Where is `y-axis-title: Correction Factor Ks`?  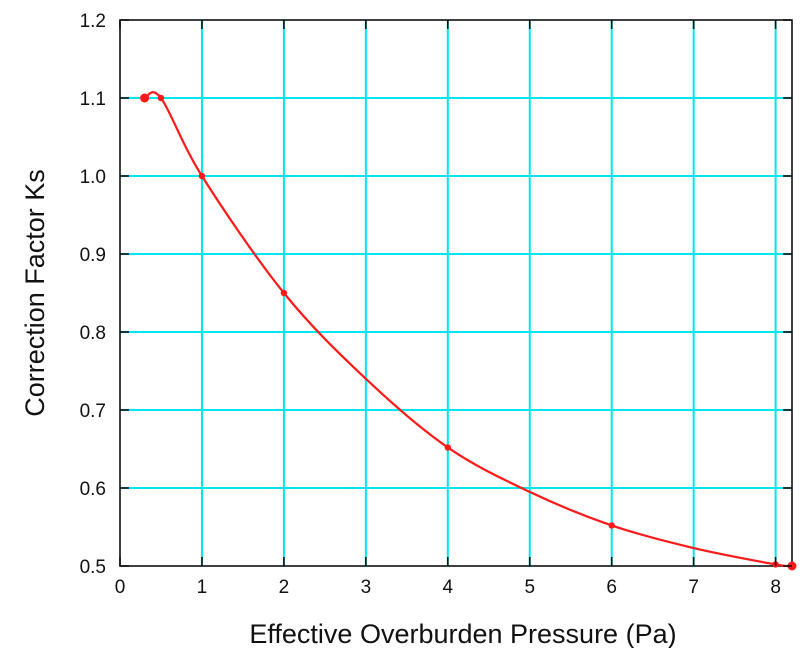
y-axis-title: Correction Factor Ks is located at coordinates (35, 293).